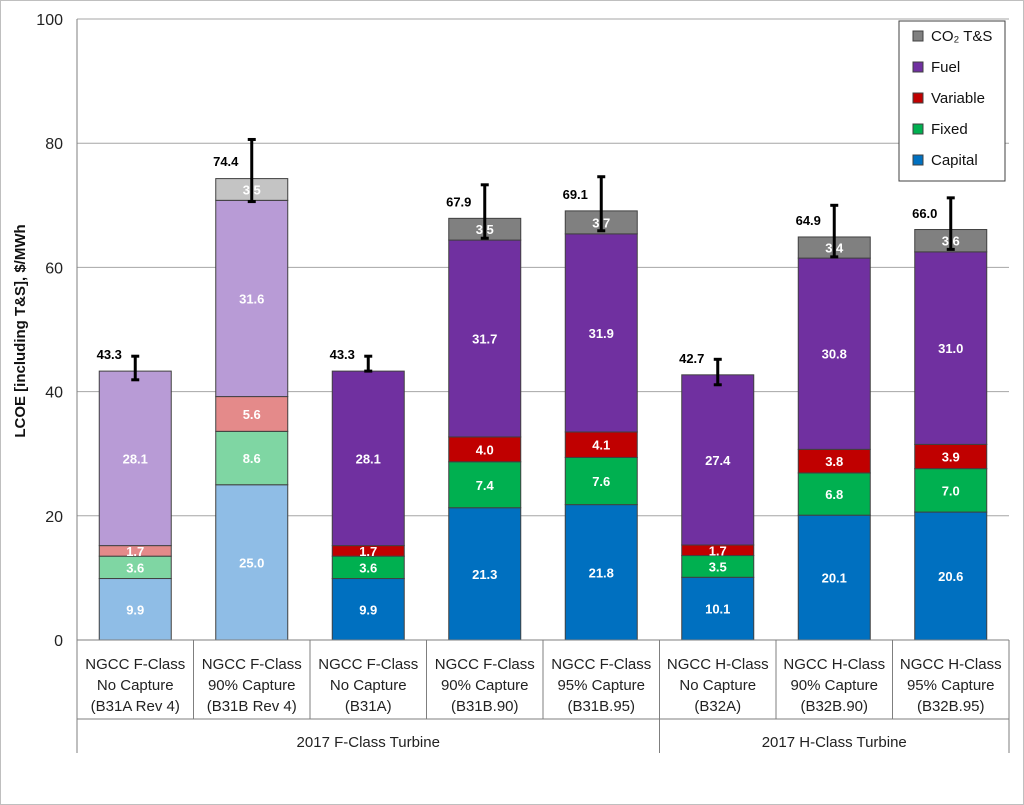 Image resolution: width=1024 pixels, height=805 pixels. I want to click on segment-value-label: 21.3, so click(484, 574).